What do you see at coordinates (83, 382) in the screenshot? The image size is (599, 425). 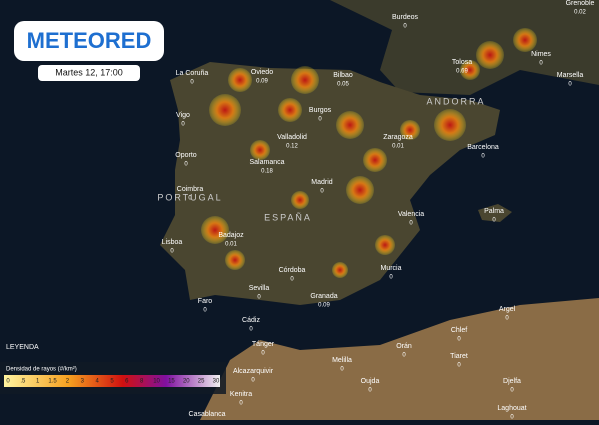 I see `legend-label: 3` at bounding box center [83, 382].